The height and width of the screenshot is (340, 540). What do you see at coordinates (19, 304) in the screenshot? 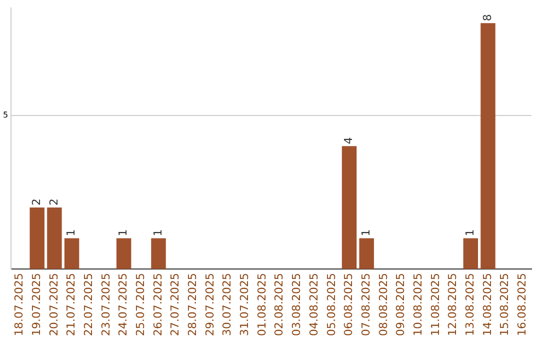
I see `x-tick-label: 18.07.2025` at bounding box center [19, 304].